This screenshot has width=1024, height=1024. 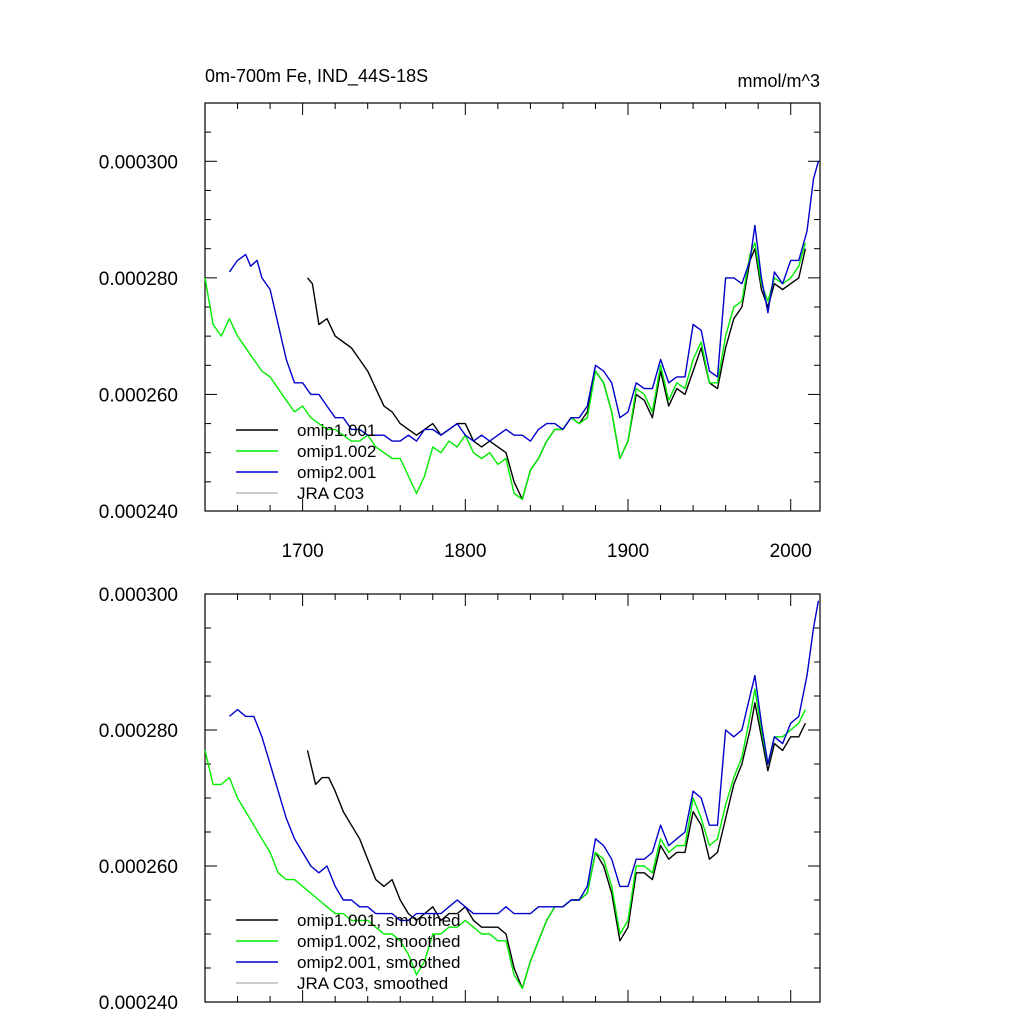 What do you see at coordinates (779, 81) in the screenshot?
I see `units-label: mmol/m^3` at bounding box center [779, 81].